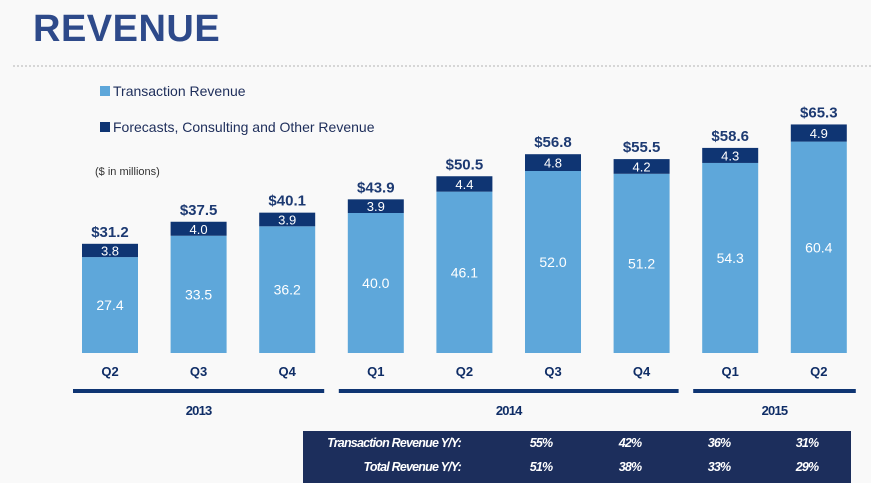 The width and height of the screenshot is (871, 483). Describe the element at coordinates (509, 410) in the screenshot. I see `year-label: 2014` at that location.